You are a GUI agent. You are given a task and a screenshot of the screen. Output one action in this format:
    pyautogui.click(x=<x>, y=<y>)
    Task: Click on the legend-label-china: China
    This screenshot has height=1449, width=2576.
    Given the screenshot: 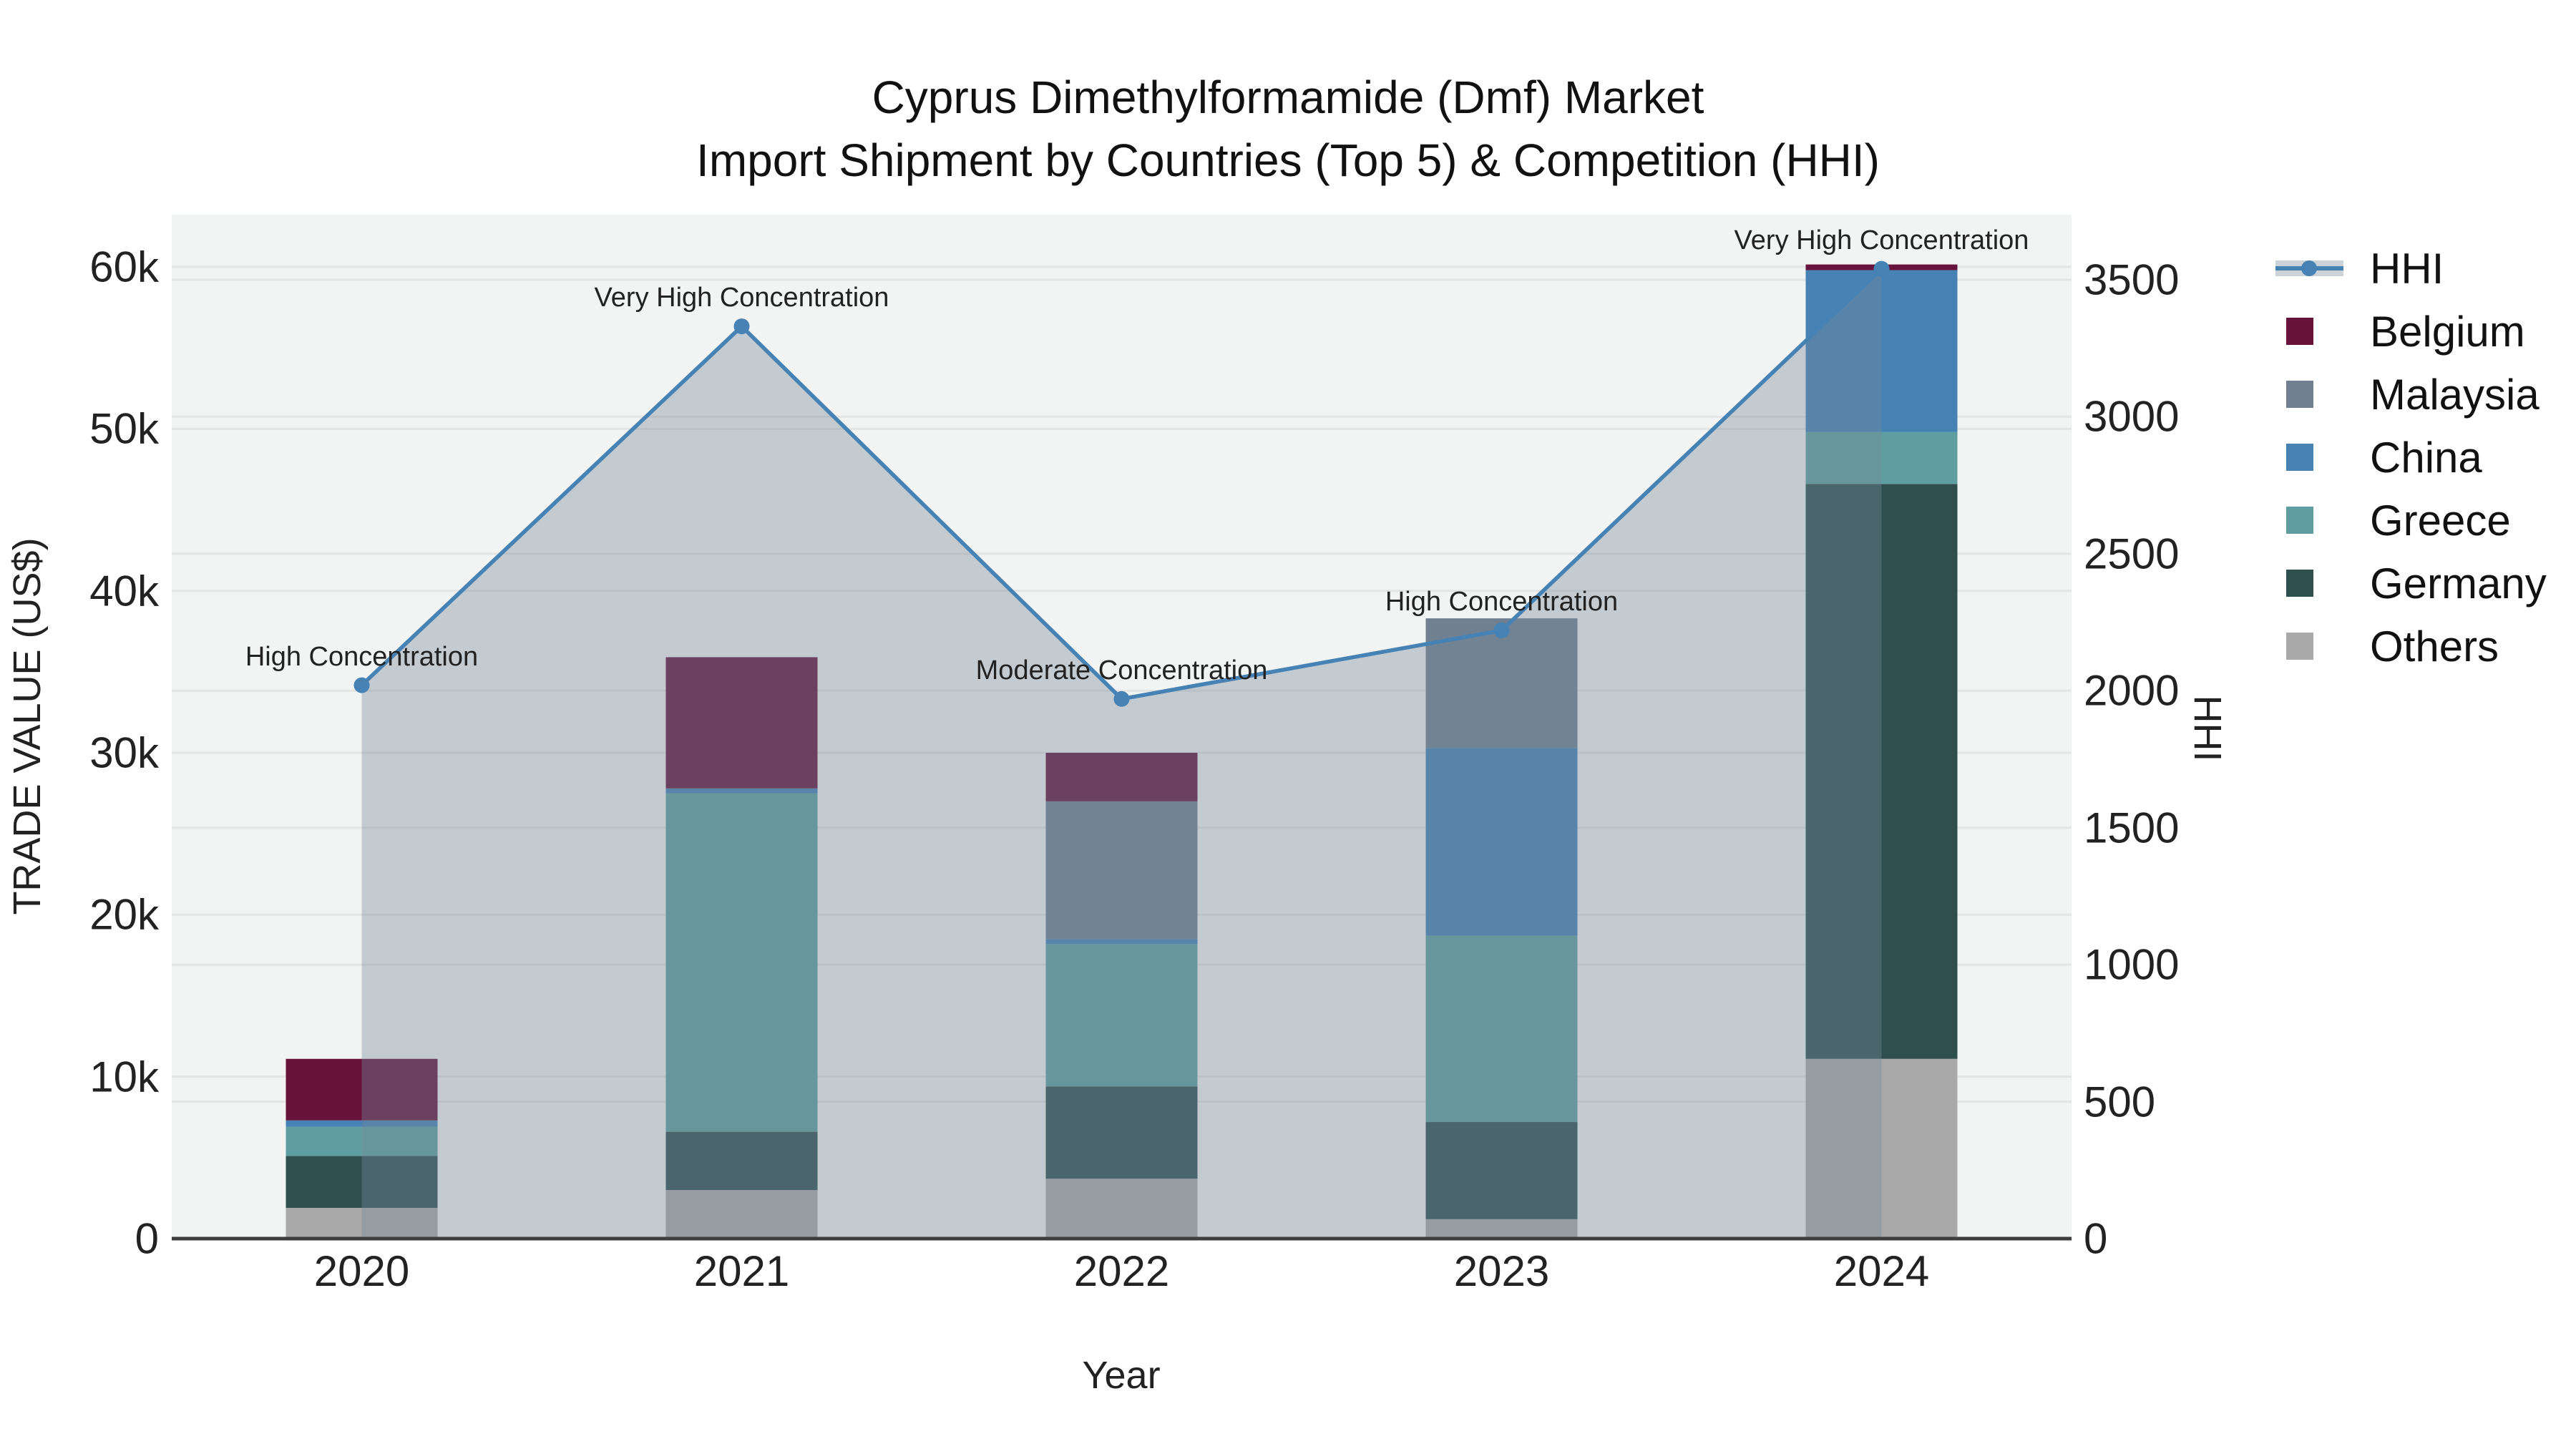 What is the action you would take?
    pyautogui.click(x=2426, y=457)
    